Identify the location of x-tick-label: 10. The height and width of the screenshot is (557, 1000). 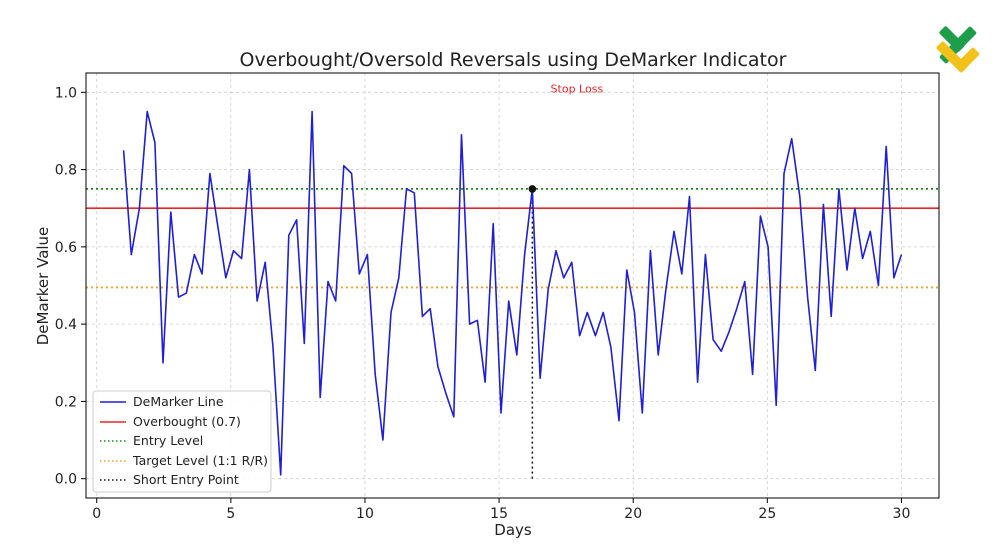
(365, 514).